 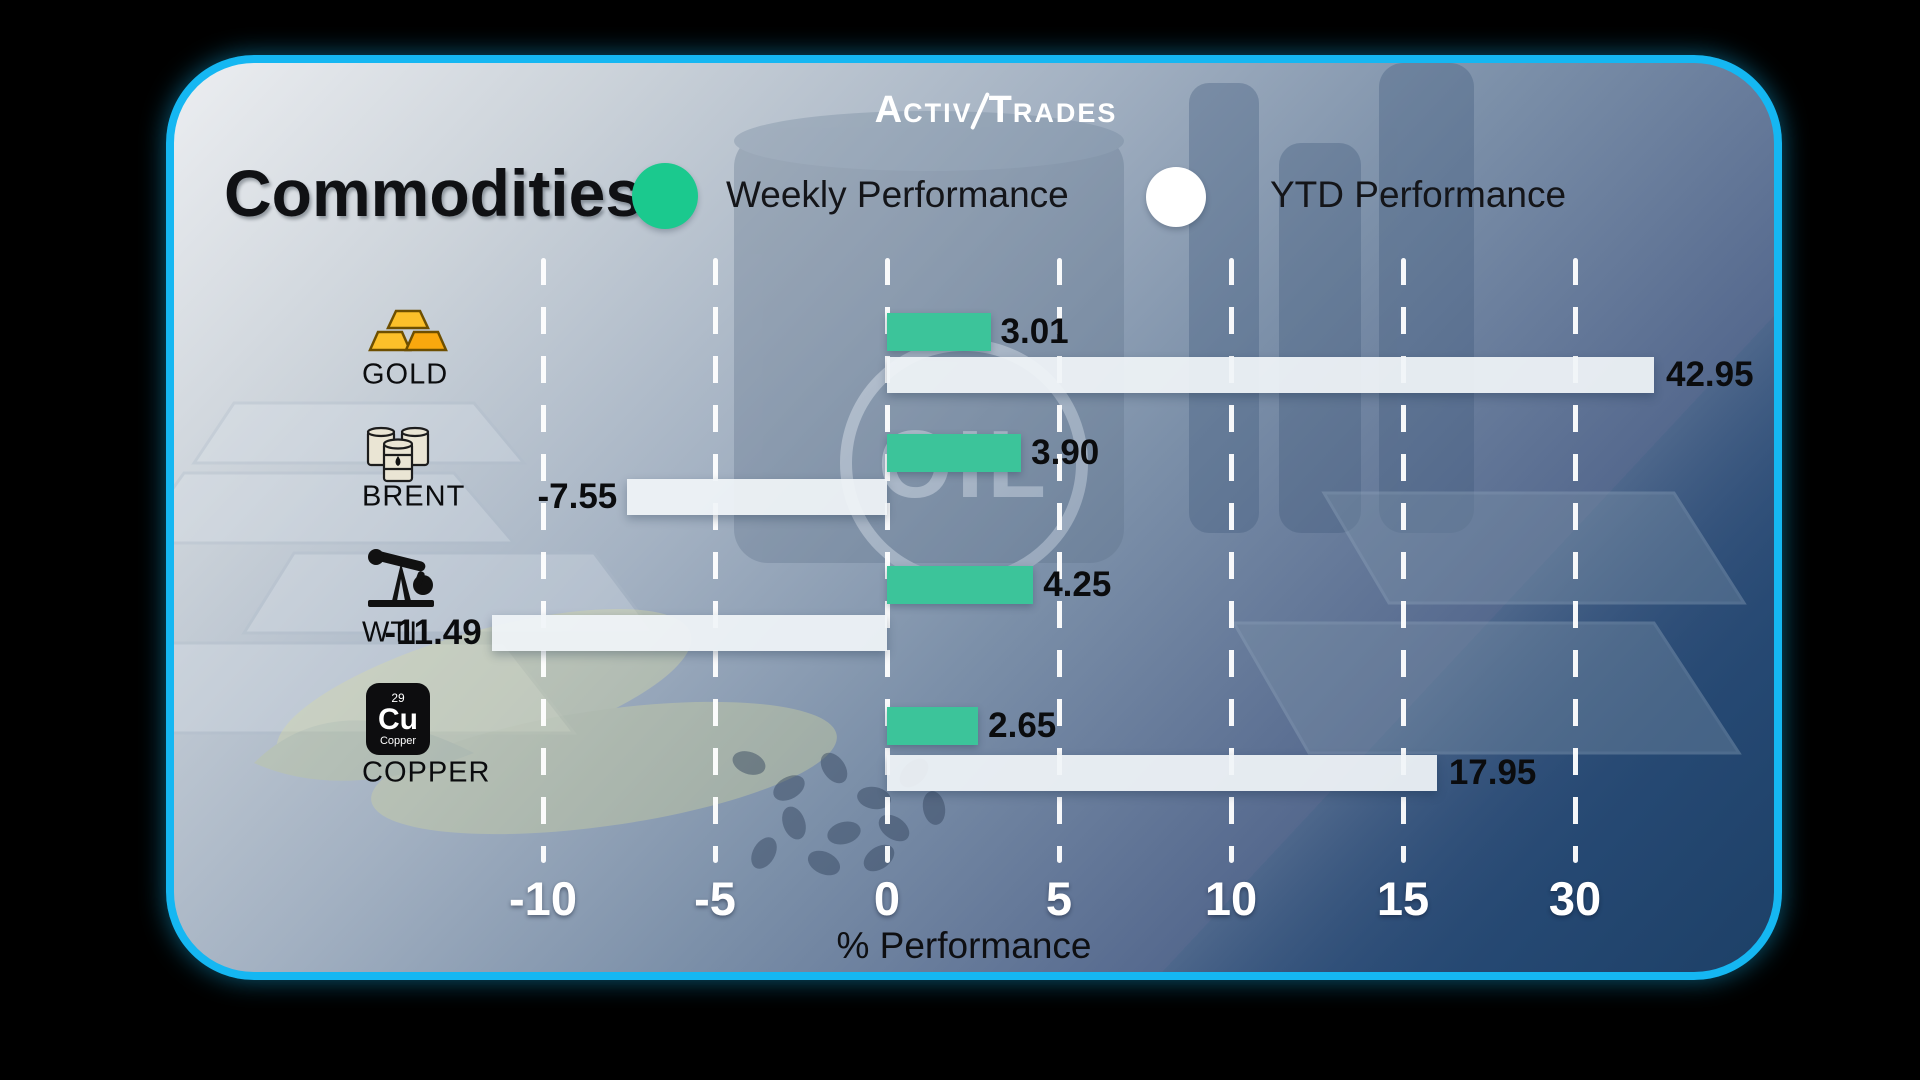 What do you see at coordinates (433, 632) in the screenshot?
I see `wti-ytd-value: -11.49` at bounding box center [433, 632].